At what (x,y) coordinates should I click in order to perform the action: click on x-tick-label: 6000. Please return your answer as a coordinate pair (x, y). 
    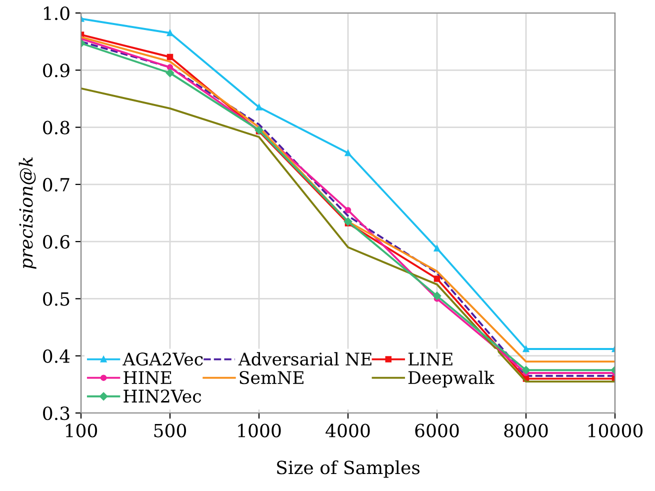
    Looking at the image, I should click on (437, 431).